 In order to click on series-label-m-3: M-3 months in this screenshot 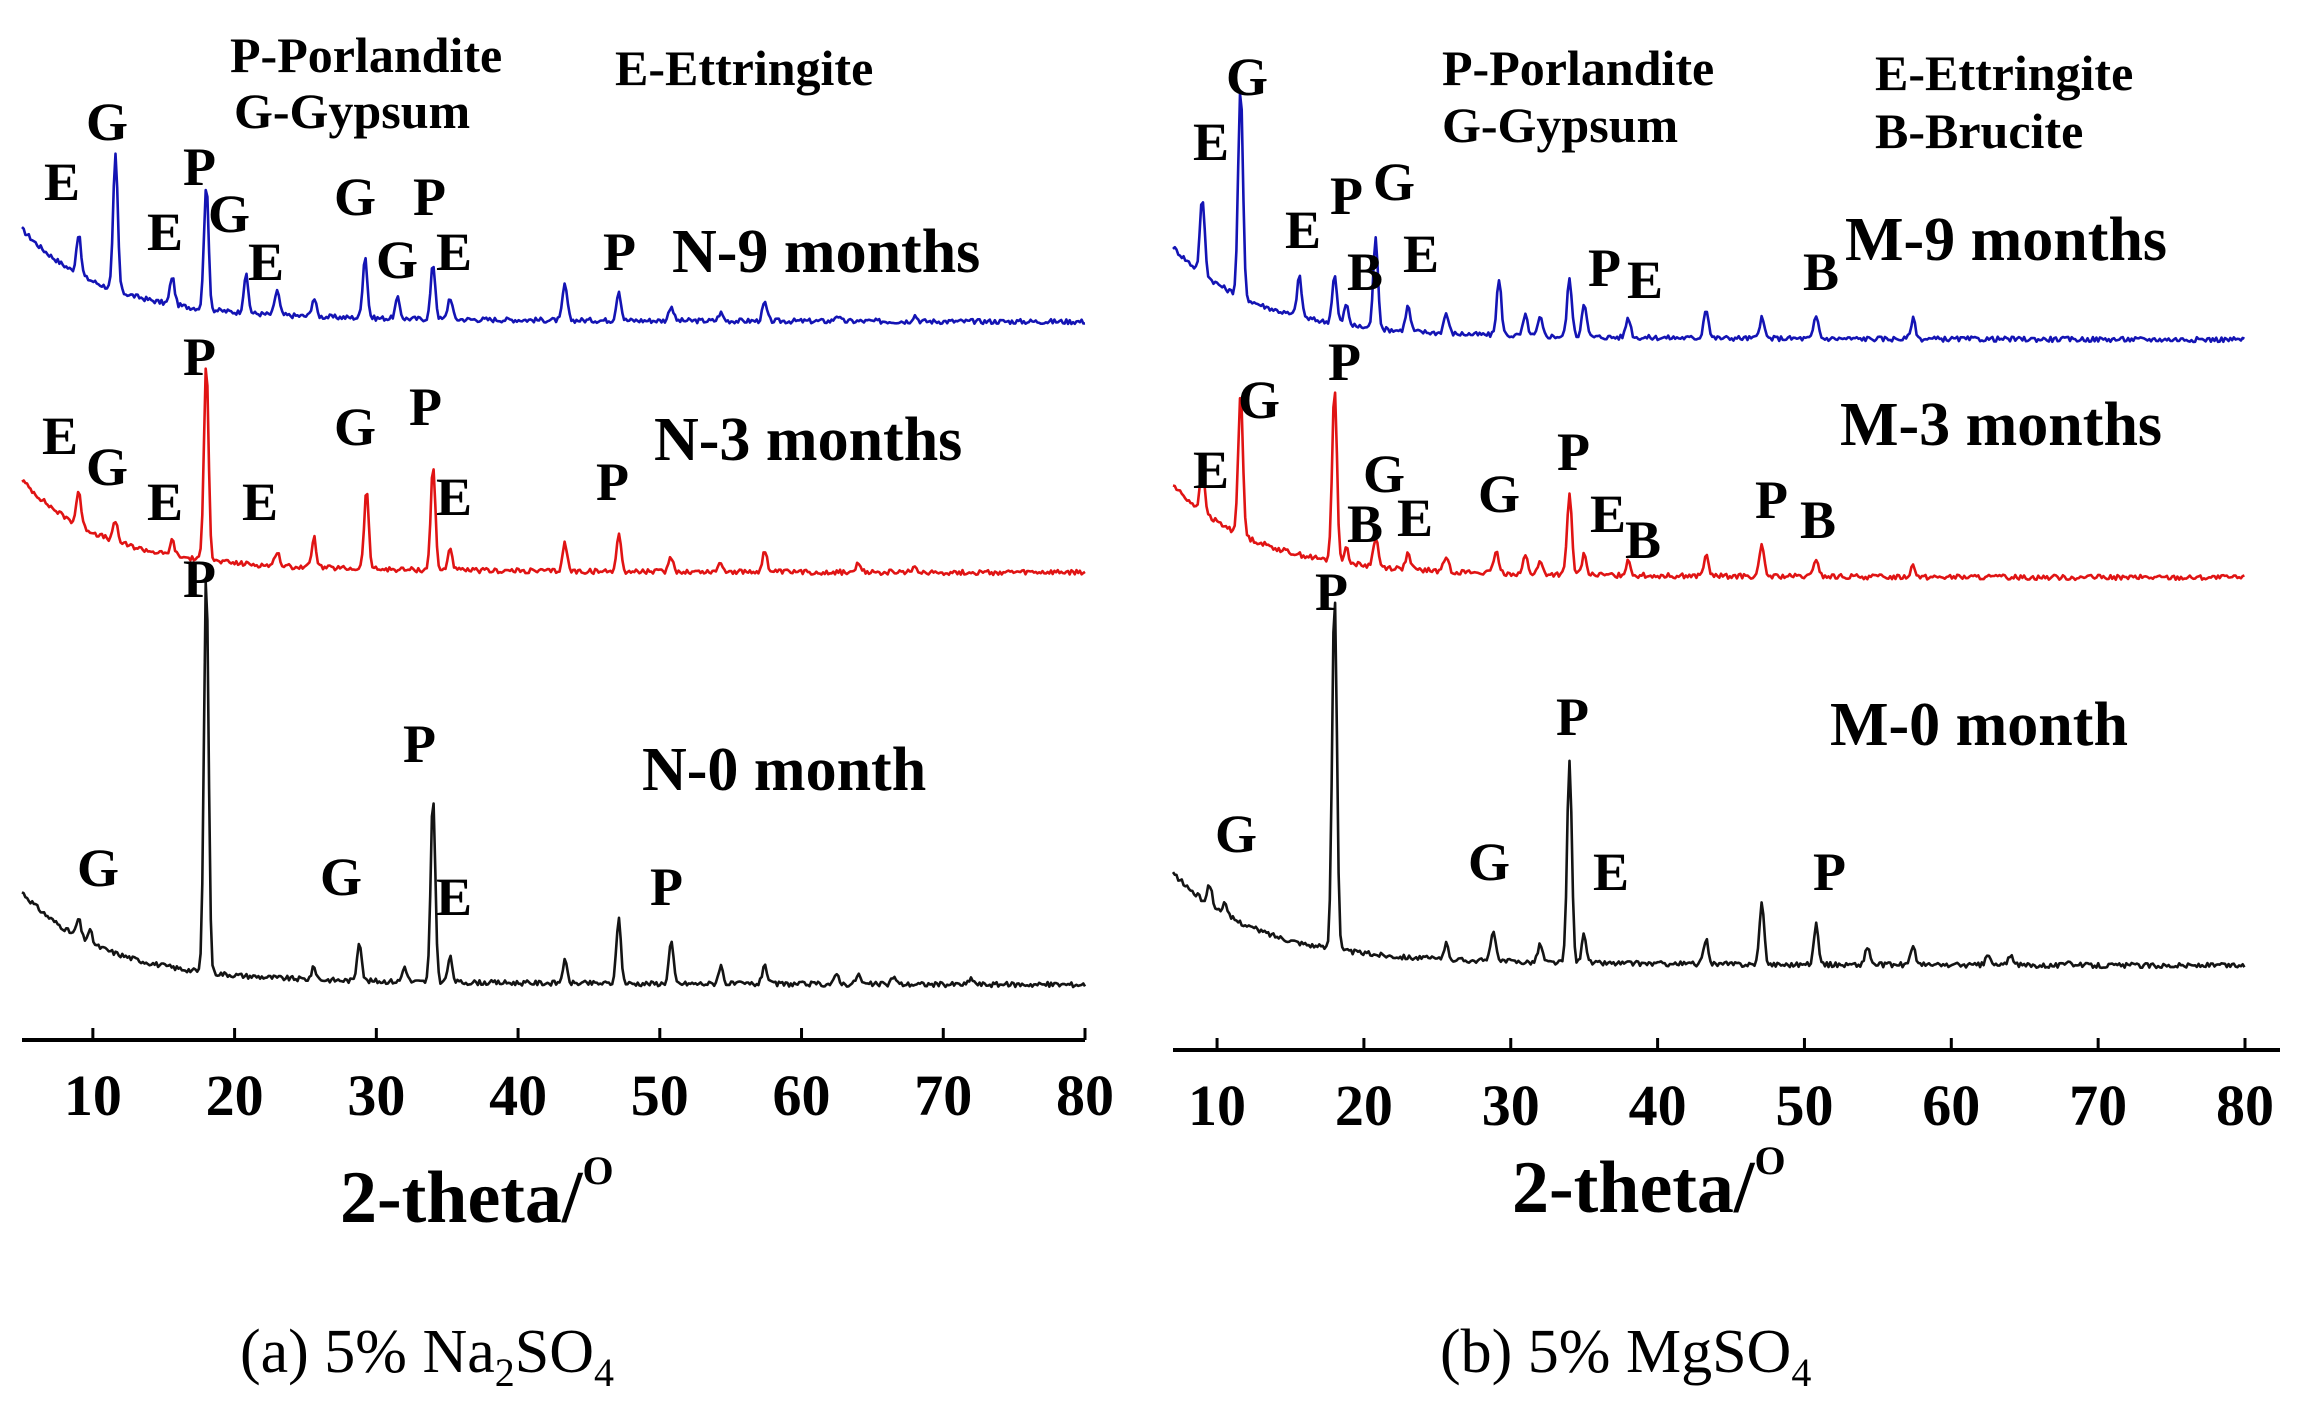, I will do `click(2001, 425)`.